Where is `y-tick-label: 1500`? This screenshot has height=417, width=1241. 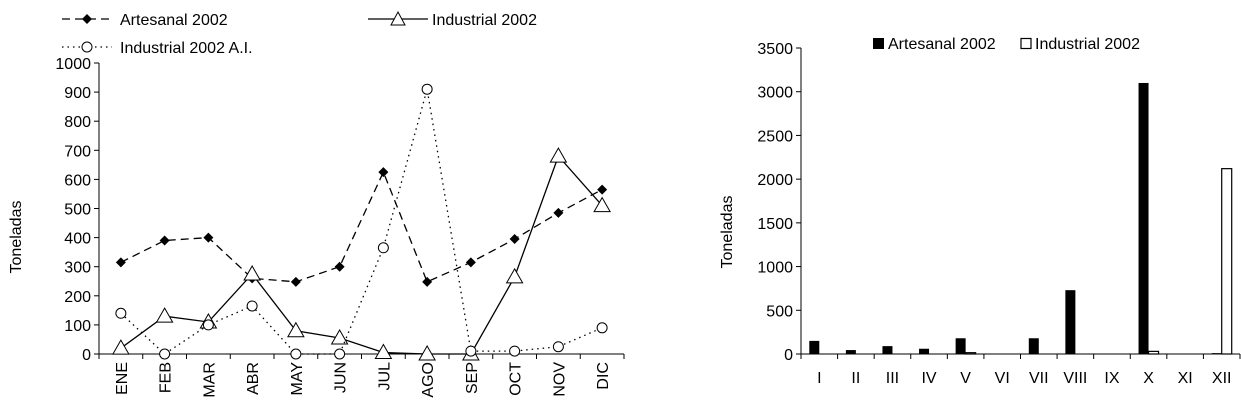
y-tick-label: 1500 is located at coordinates (775, 224).